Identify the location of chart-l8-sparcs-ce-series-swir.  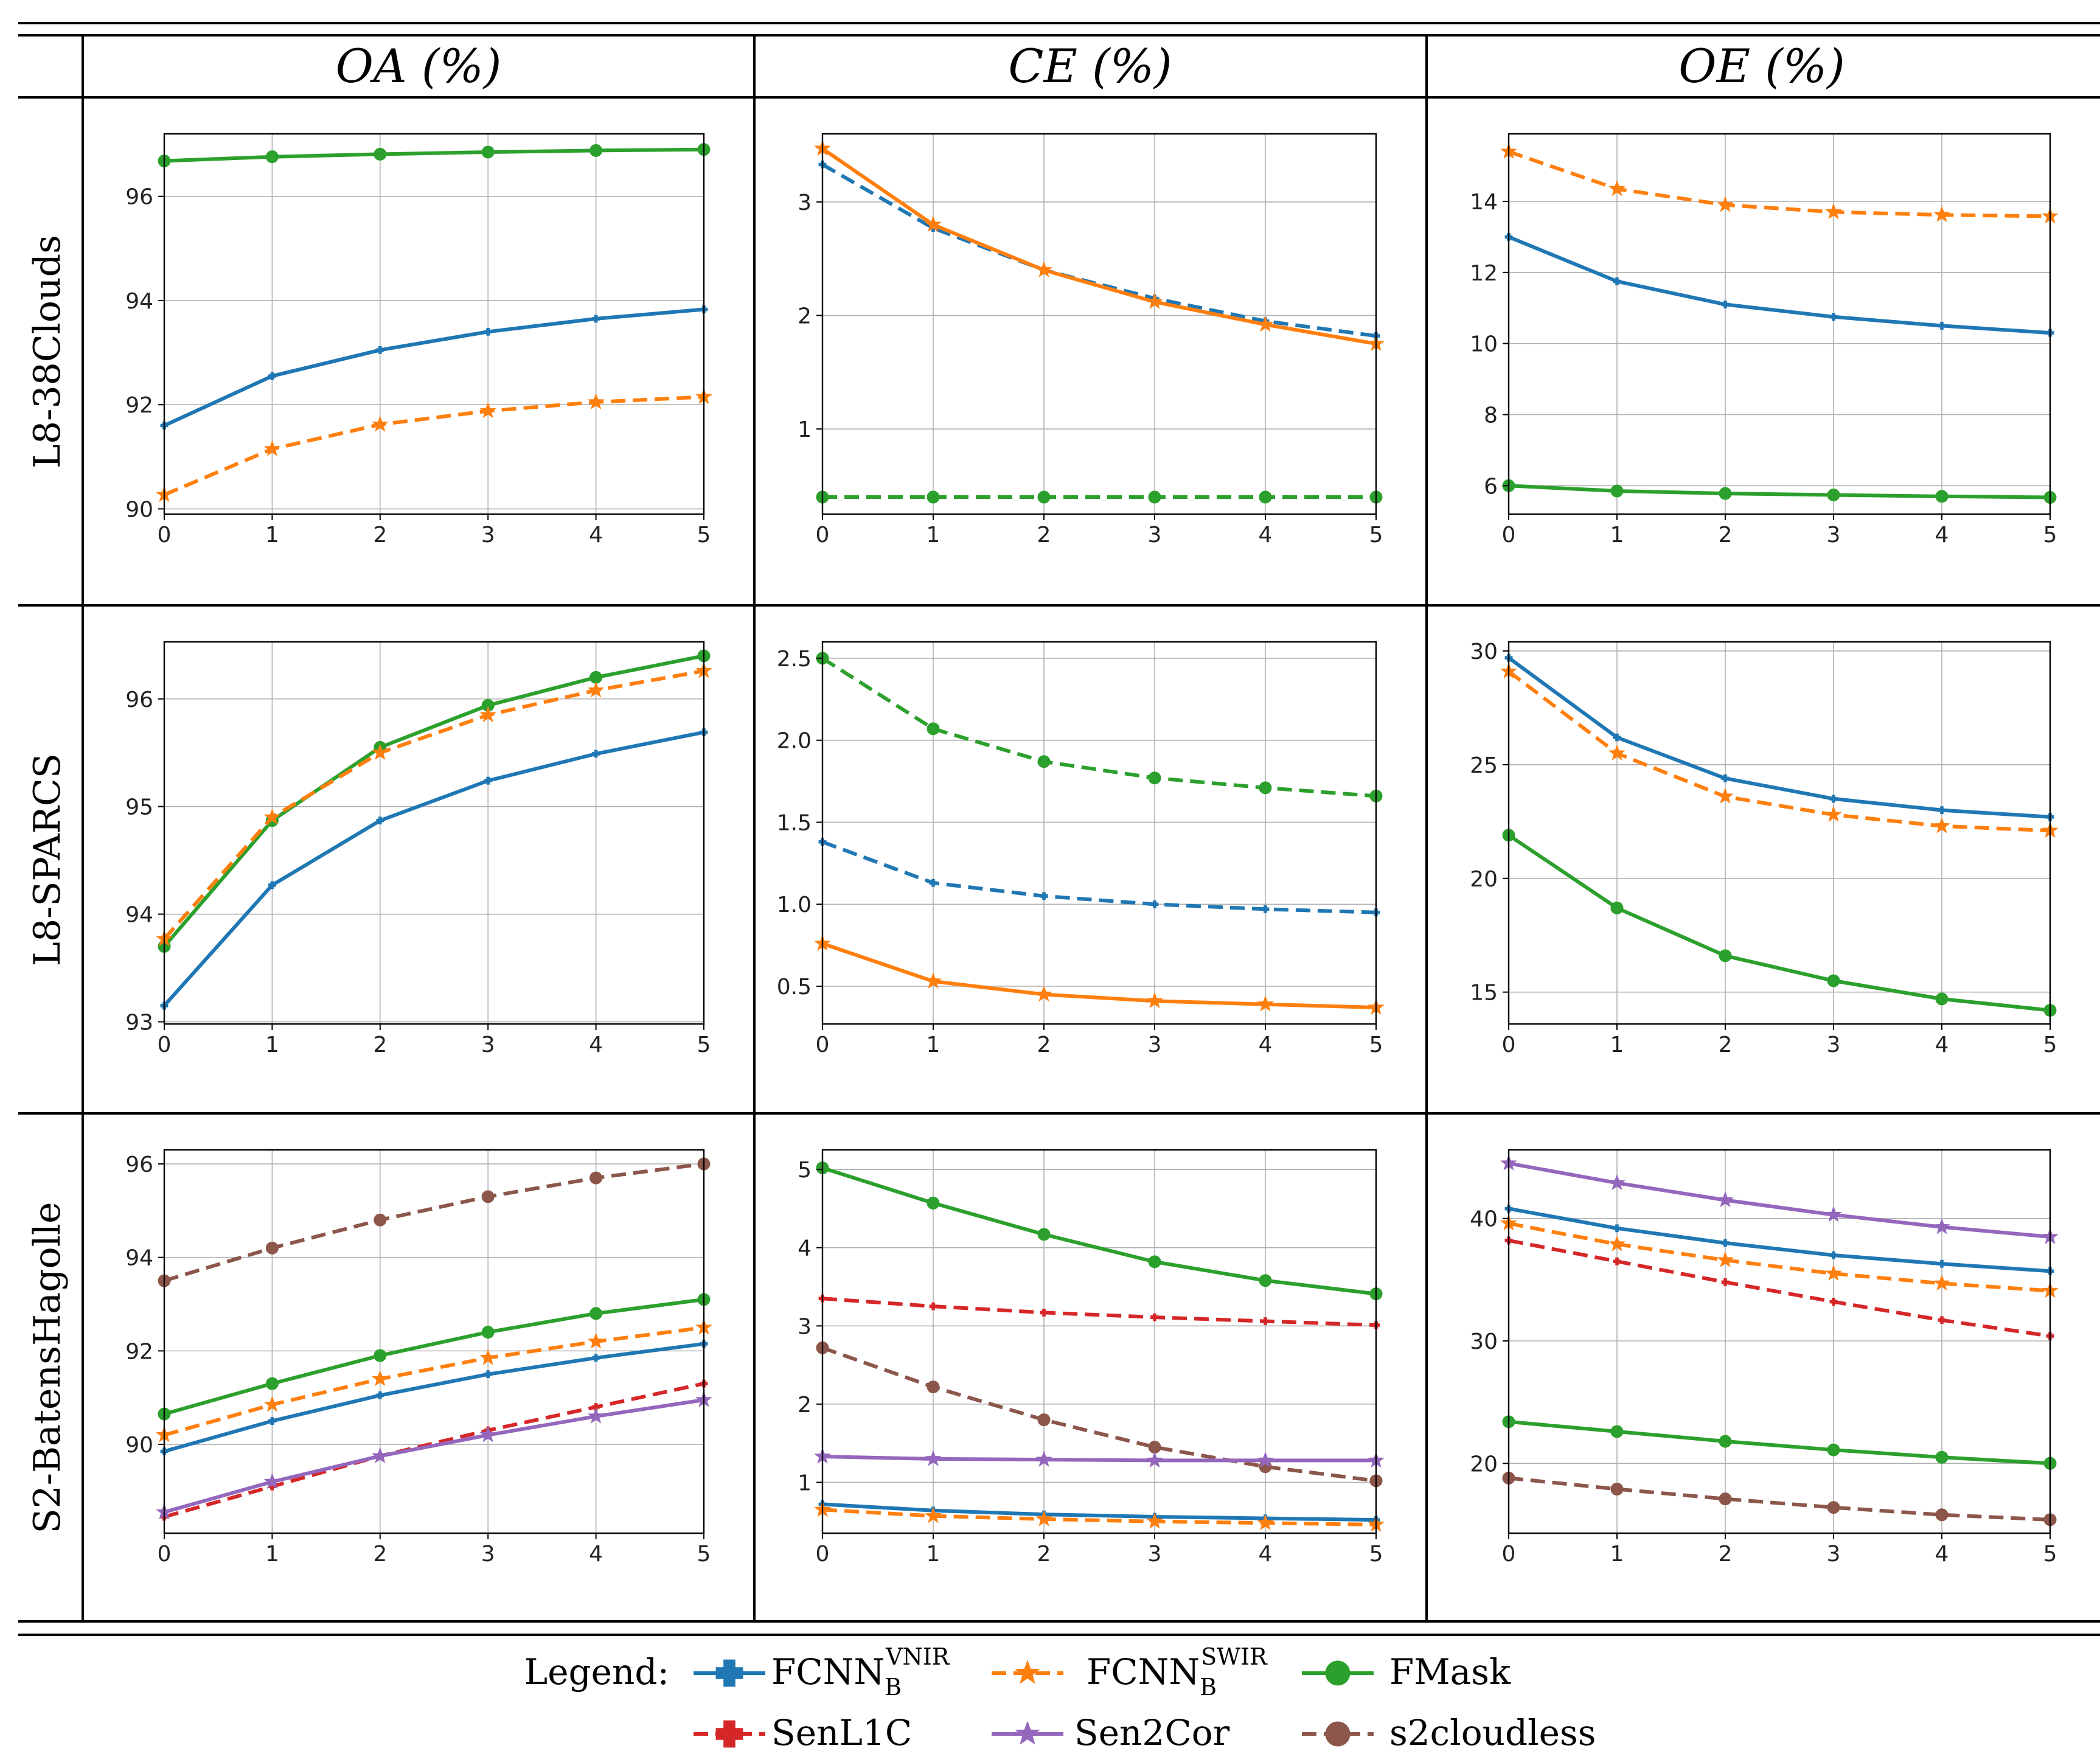
(1099, 975).